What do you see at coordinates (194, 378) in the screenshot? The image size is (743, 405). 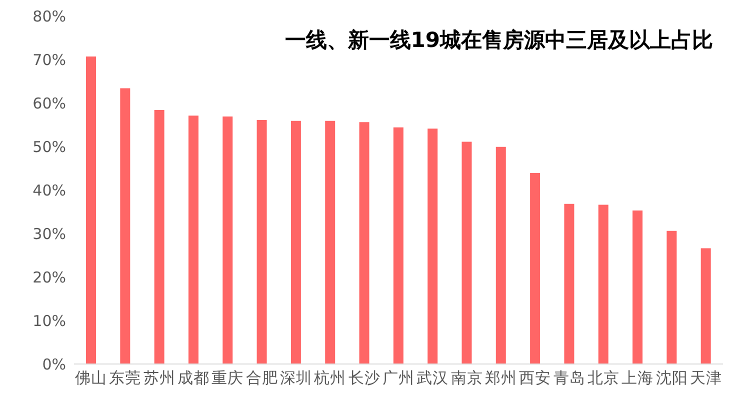 I see `x-tick-label: 成都` at bounding box center [194, 378].